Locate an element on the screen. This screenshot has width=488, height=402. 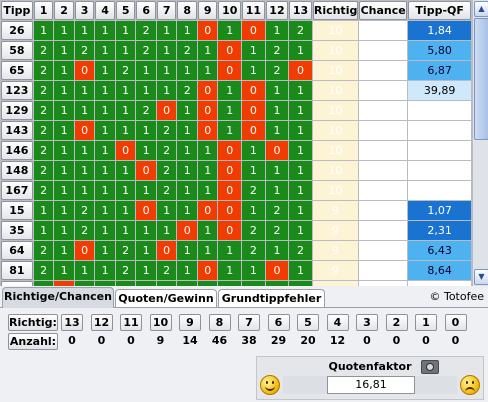
scrollbar-thumb is located at coordinates (481, 79).